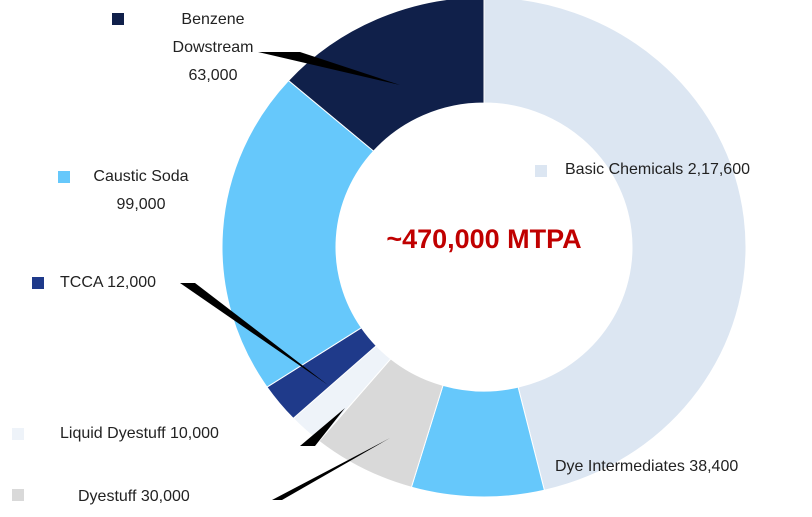  I want to click on category-name: Dyestuff, so click(107, 496).